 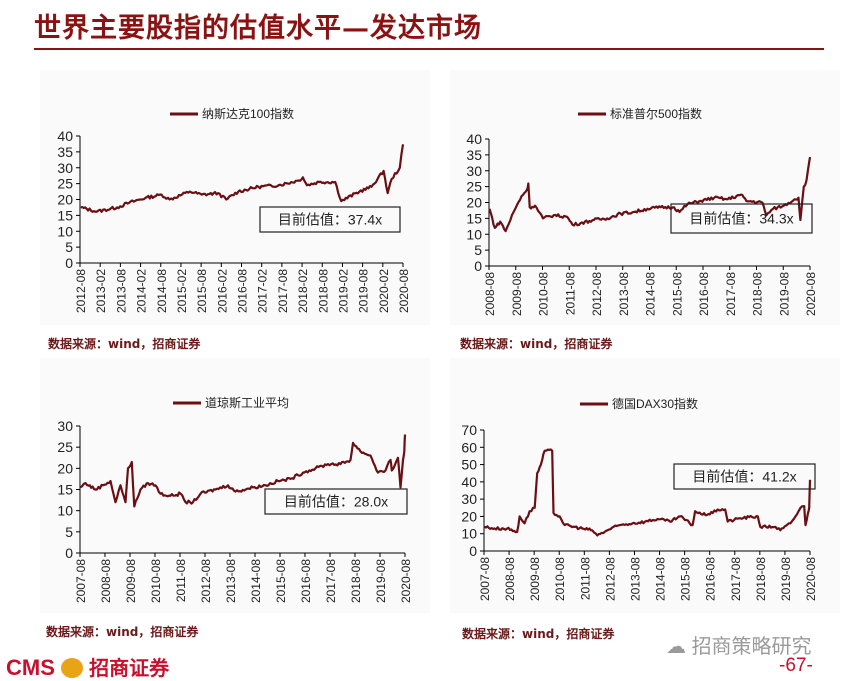 What do you see at coordinates (142, 291) in the screenshot?
I see `x-tick-label: 2014-02` at bounding box center [142, 291].